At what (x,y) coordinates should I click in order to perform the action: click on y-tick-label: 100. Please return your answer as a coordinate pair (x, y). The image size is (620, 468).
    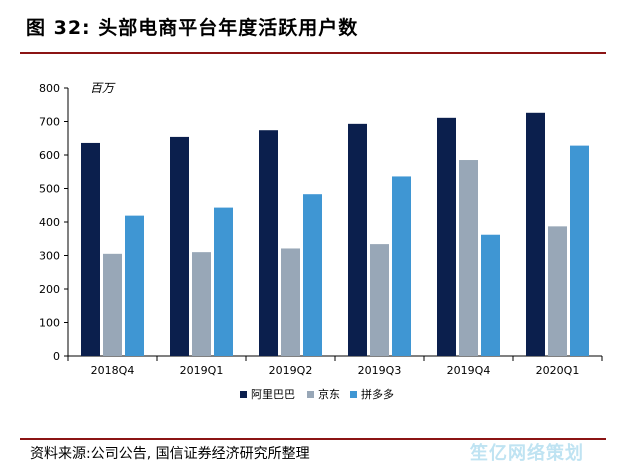
    Looking at the image, I should click on (49, 323).